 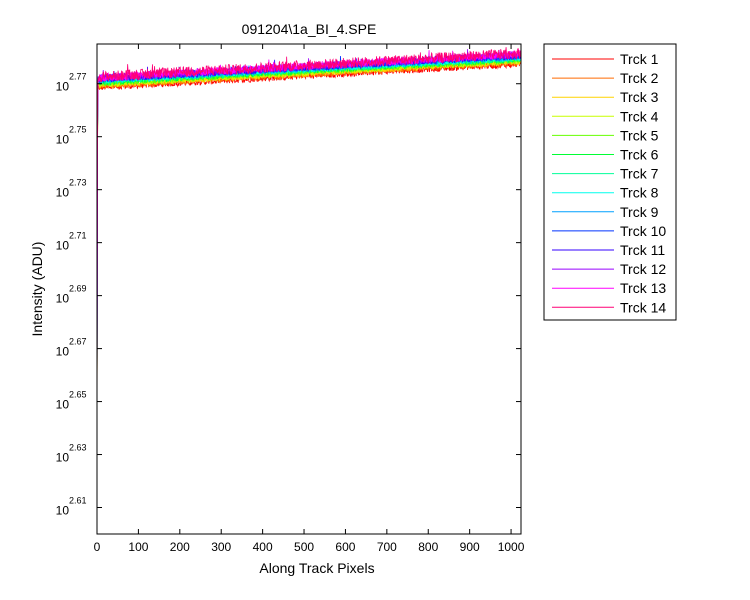 What do you see at coordinates (97, 547) in the screenshot?
I see `x-tick-label: 0` at bounding box center [97, 547].